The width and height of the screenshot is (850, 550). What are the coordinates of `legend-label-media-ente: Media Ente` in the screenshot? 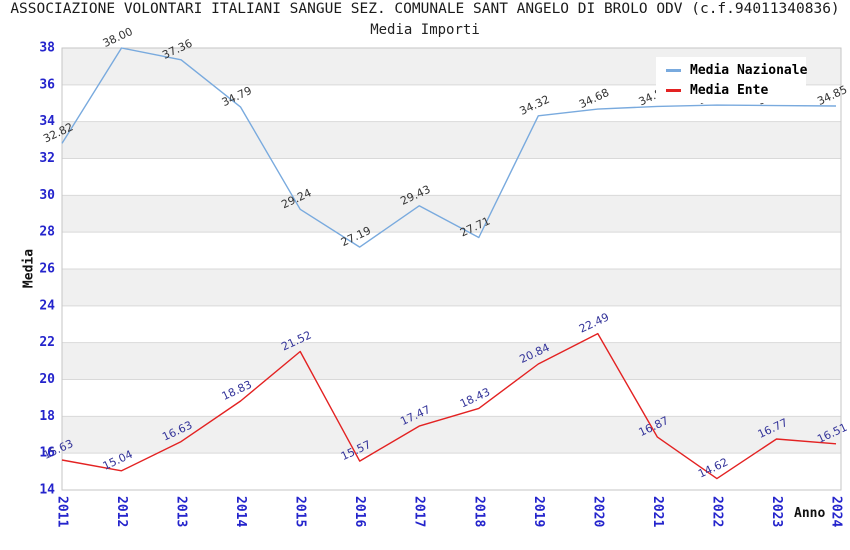 It's located at (729, 90).